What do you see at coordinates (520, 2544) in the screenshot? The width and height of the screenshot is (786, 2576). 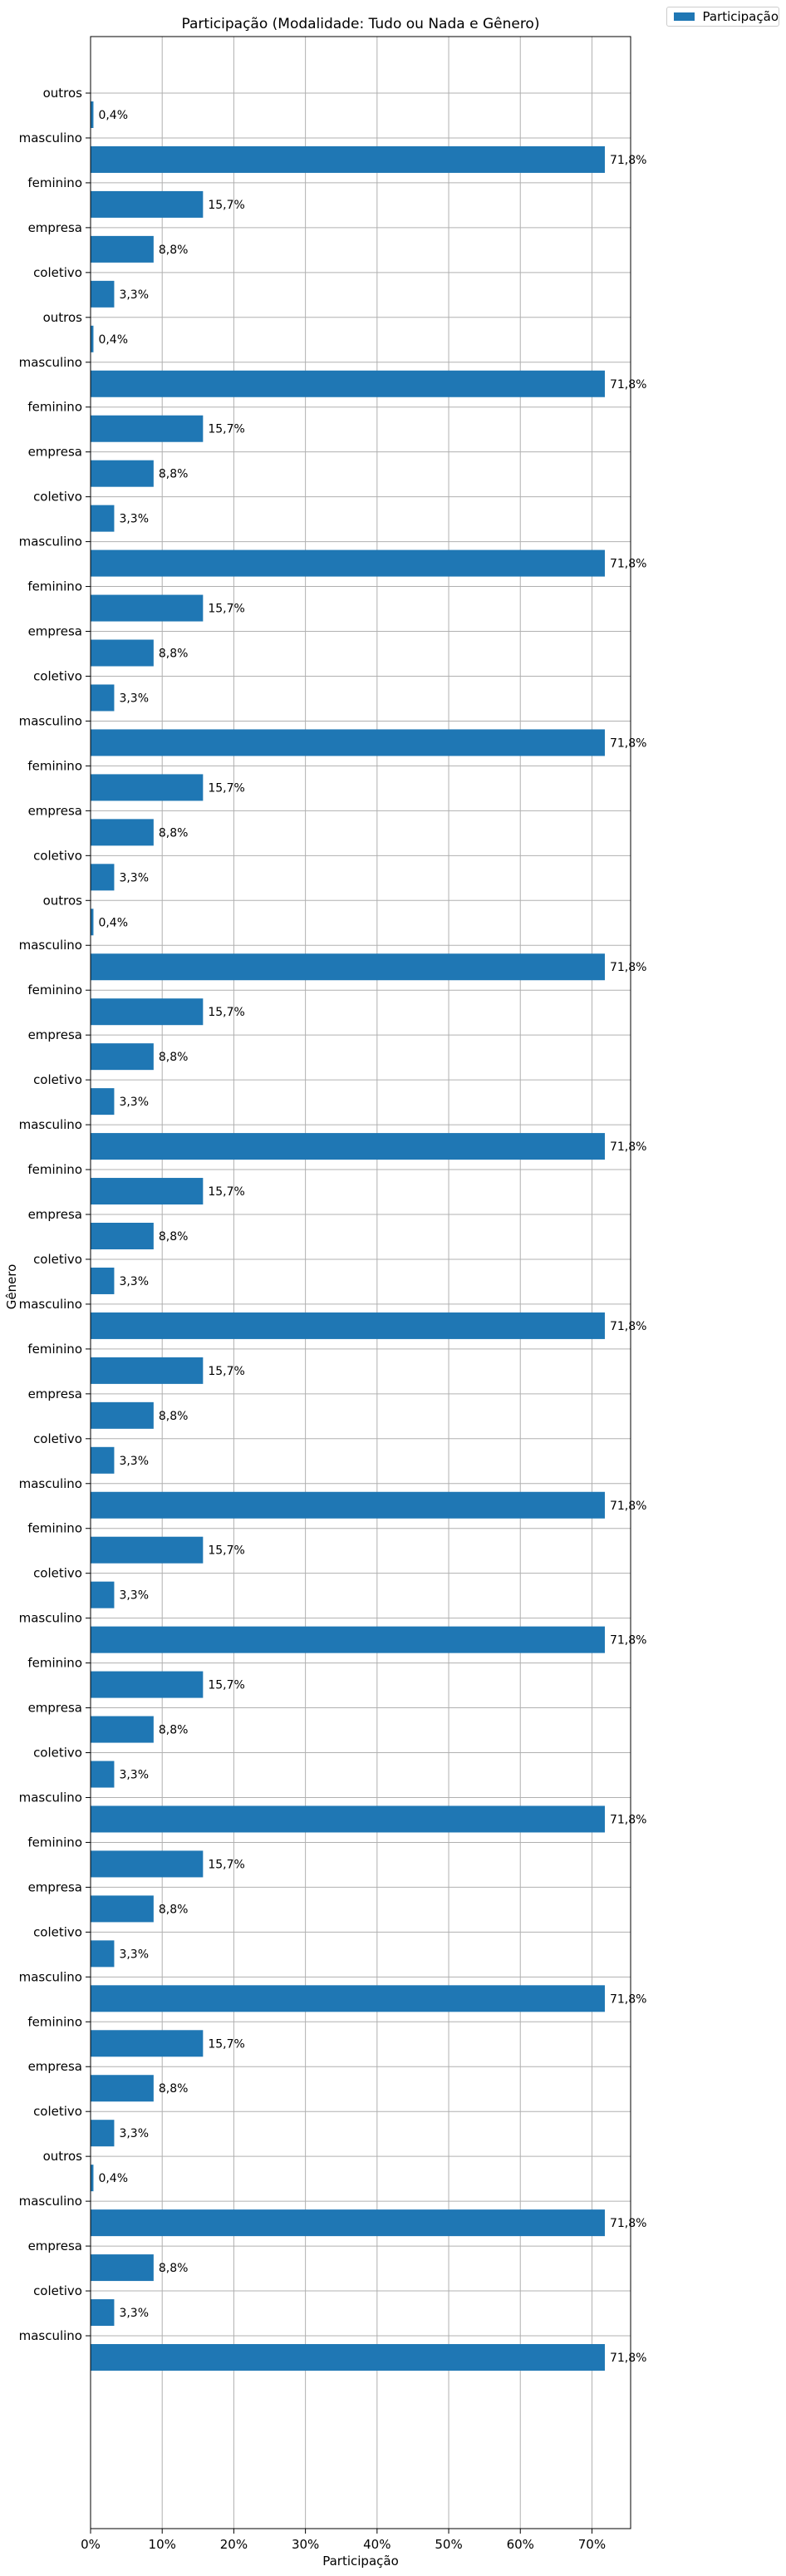 I see `x-tick-label: 60%` at bounding box center [520, 2544].